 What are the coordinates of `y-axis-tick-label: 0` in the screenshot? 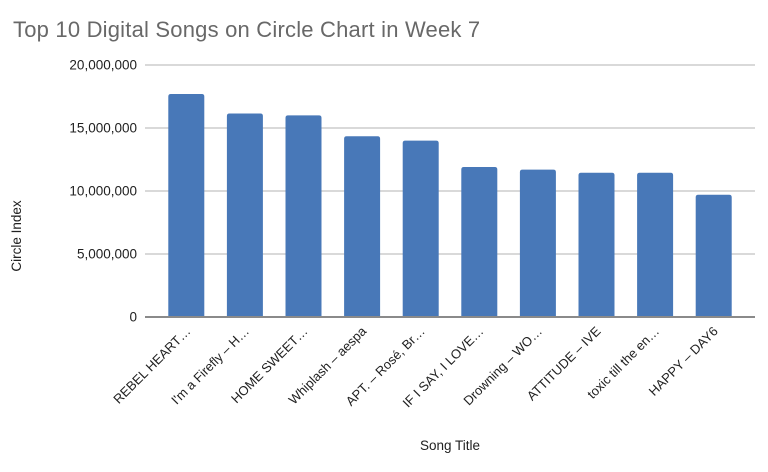 It's located at (133, 317).